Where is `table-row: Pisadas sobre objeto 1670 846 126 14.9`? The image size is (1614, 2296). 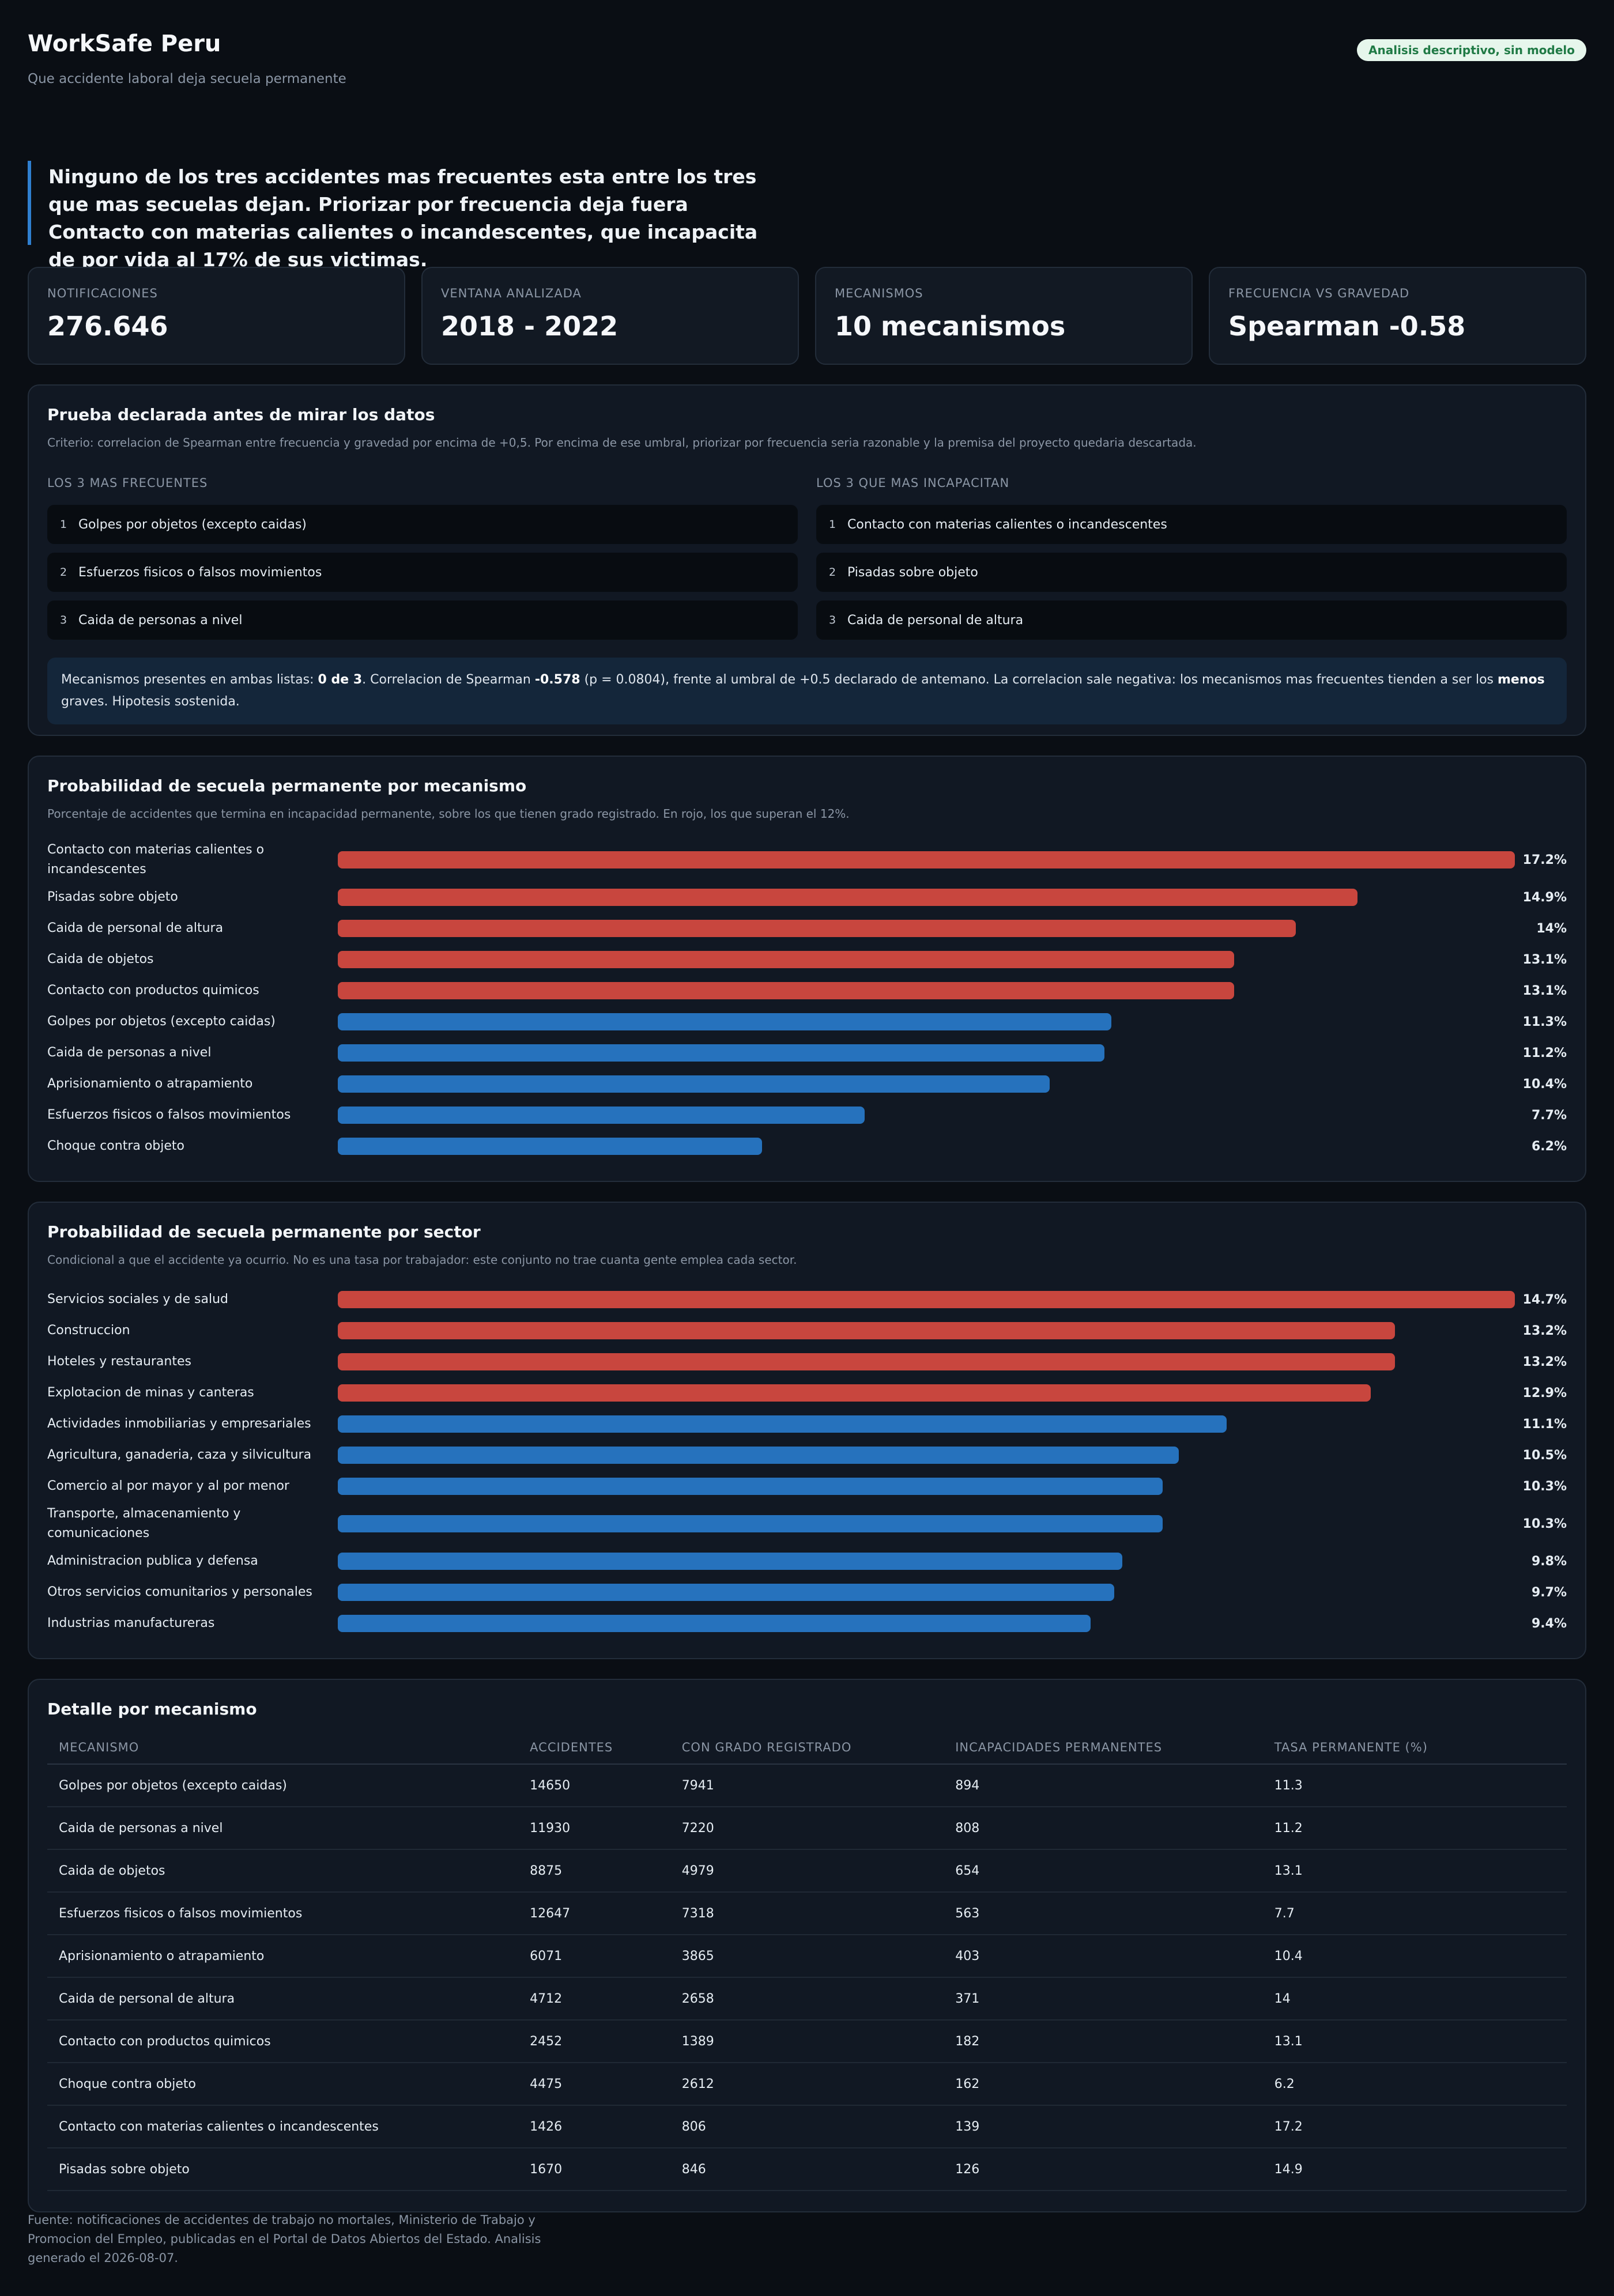
table-row: Pisadas sobre objeto 1670 846 126 14.9 is located at coordinates (807, 2169).